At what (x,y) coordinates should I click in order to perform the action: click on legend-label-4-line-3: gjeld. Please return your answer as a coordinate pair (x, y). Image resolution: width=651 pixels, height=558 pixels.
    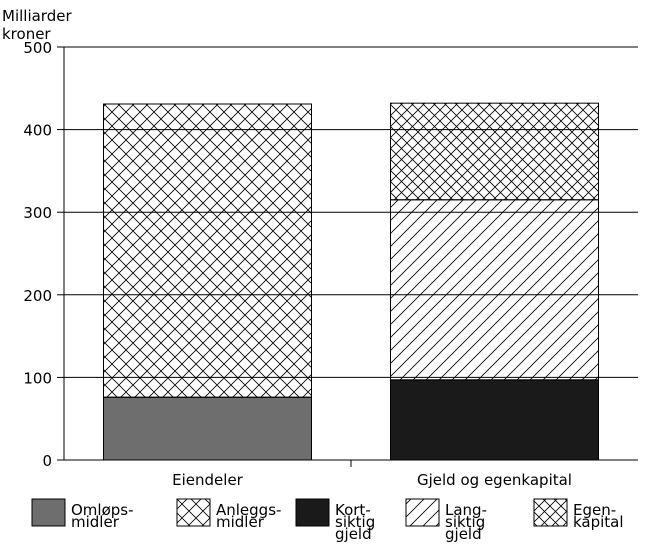
    Looking at the image, I should click on (463, 534).